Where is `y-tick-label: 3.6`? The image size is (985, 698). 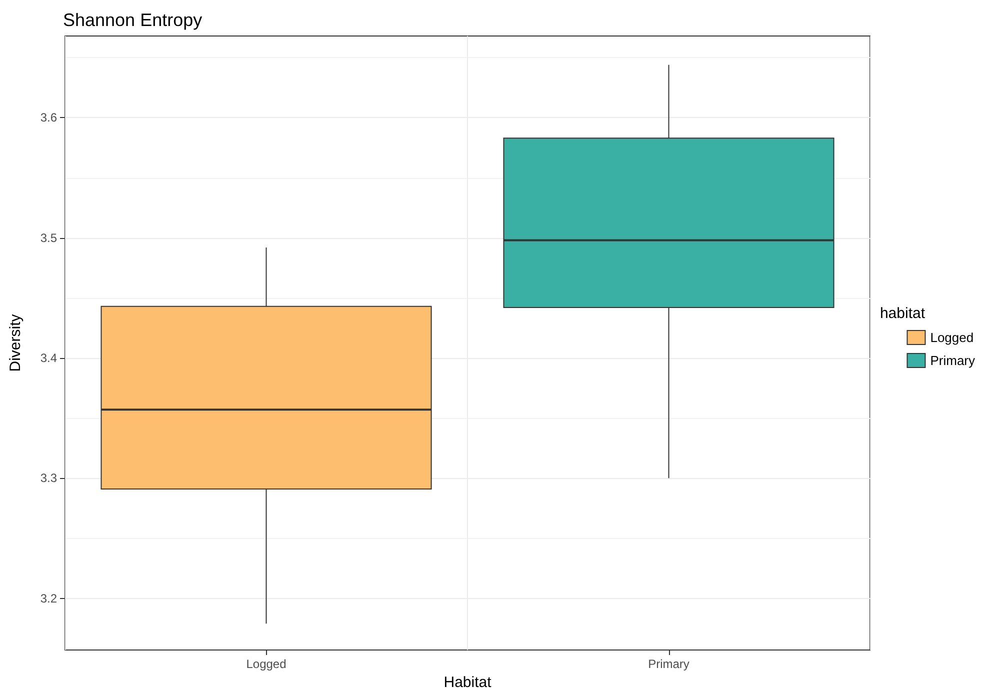
y-tick-label: 3.6 is located at coordinates (49, 117).